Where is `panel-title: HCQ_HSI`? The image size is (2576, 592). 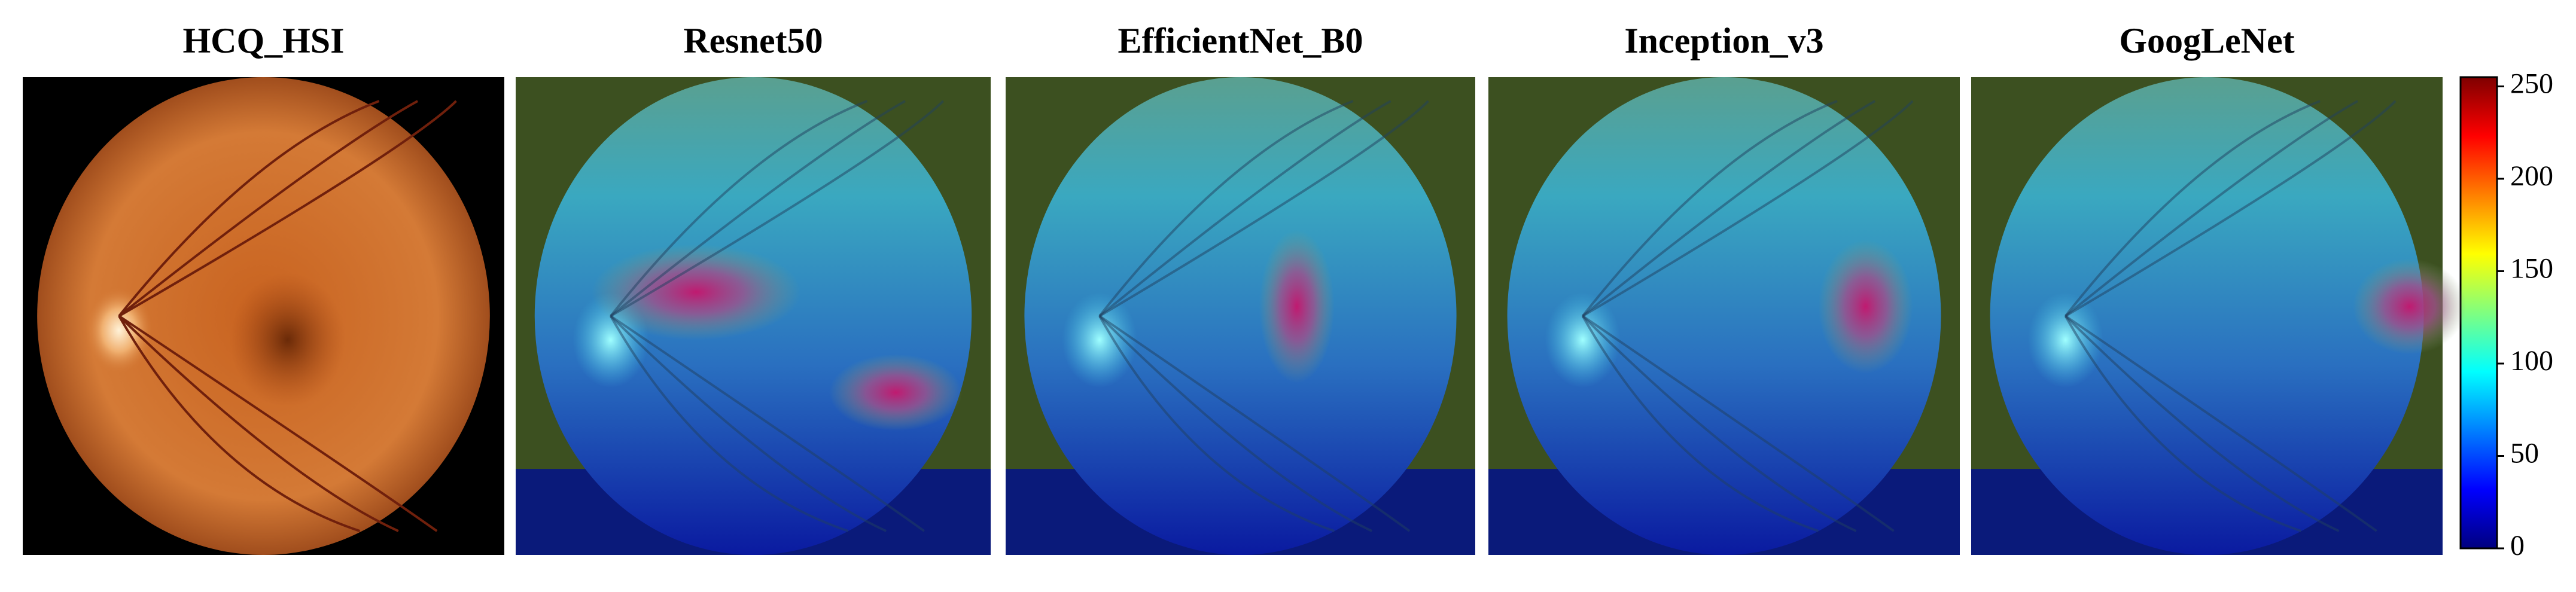 panel-title: HCQ_HSI is located at coordinates (263, 40).